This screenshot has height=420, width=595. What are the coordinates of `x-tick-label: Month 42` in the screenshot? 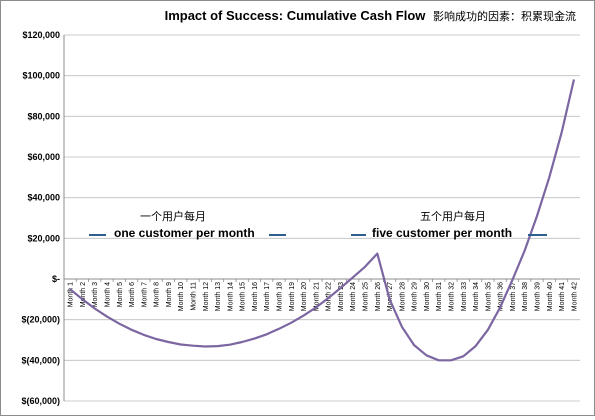 It's located at (574, 296).